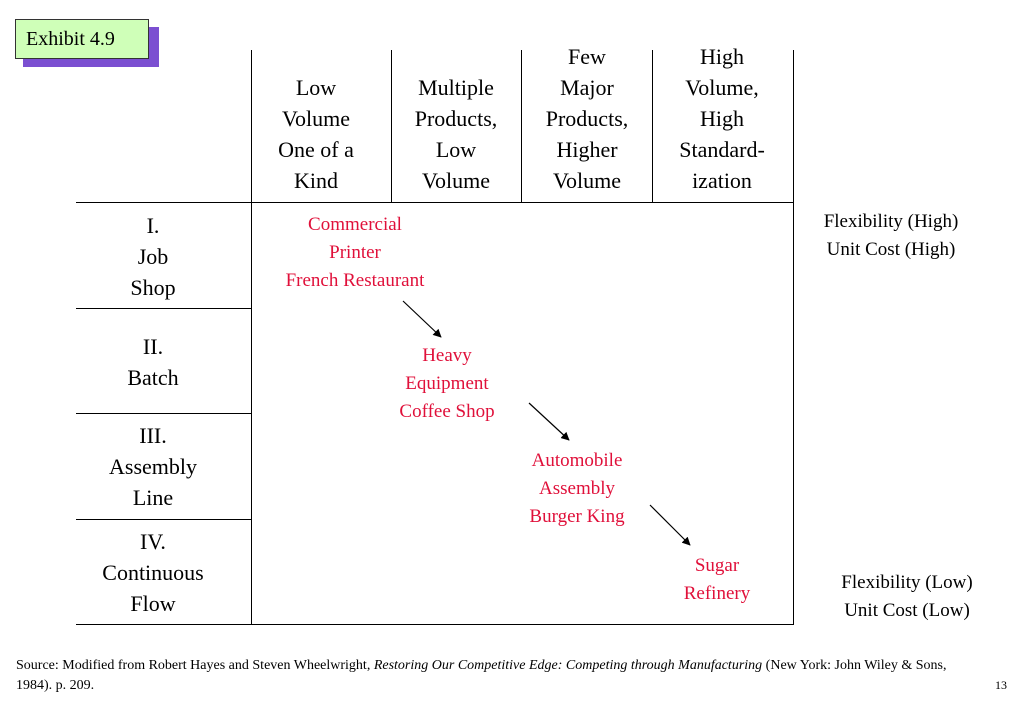 This screenshot has height=708, width=1023. I want to click on row-header-batch: II. Batch, so click(153, 362).